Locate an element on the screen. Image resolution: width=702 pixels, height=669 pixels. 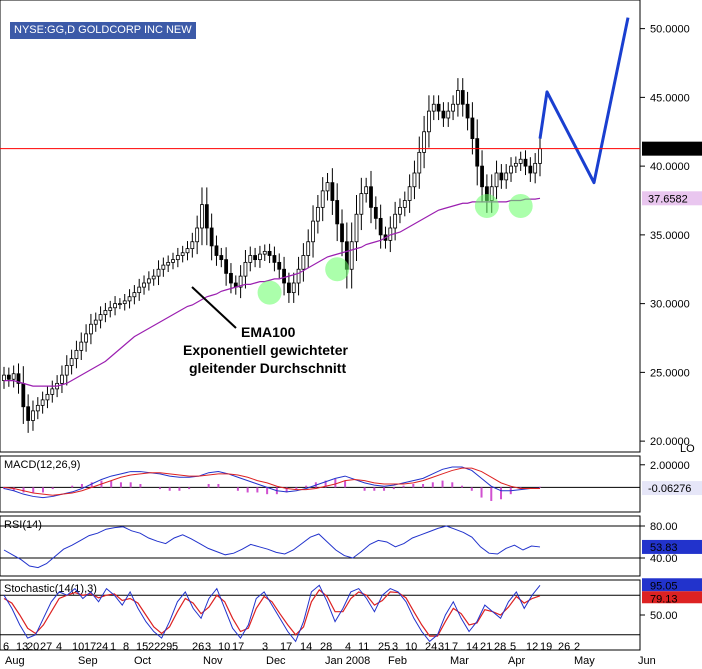
date-tick-day: 25 is located at coordinates (384, 647).